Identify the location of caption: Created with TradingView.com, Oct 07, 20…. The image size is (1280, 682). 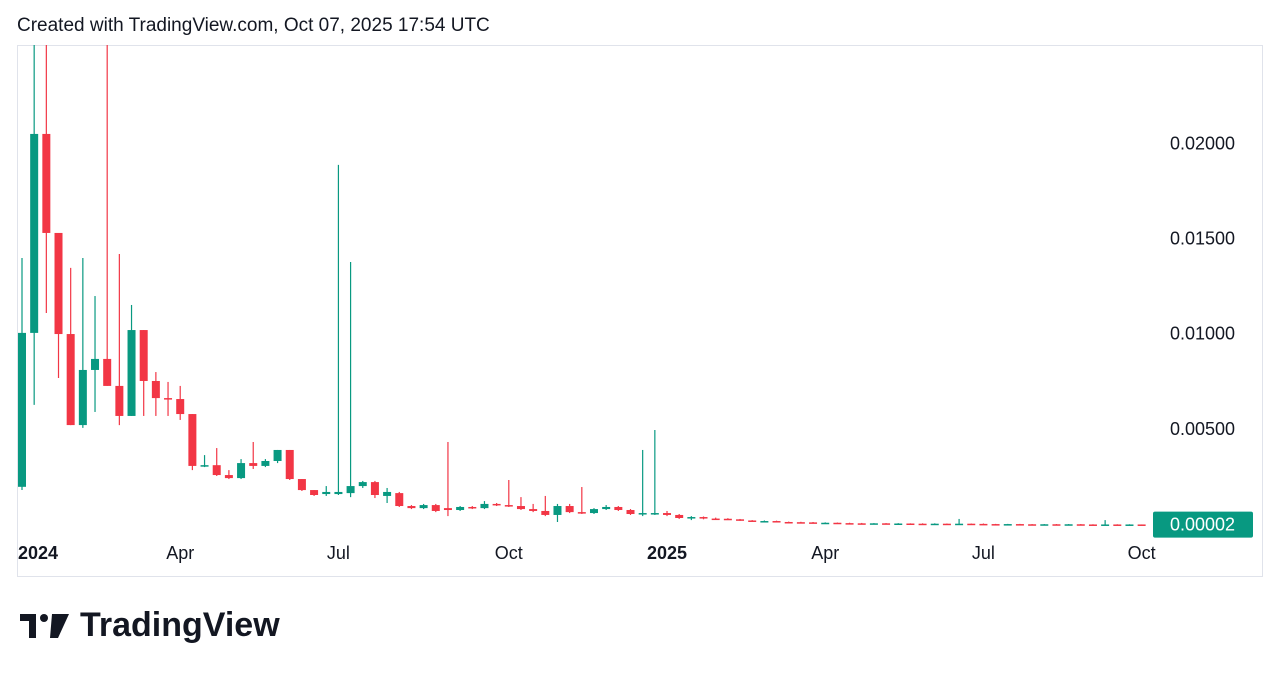
(253, 25).